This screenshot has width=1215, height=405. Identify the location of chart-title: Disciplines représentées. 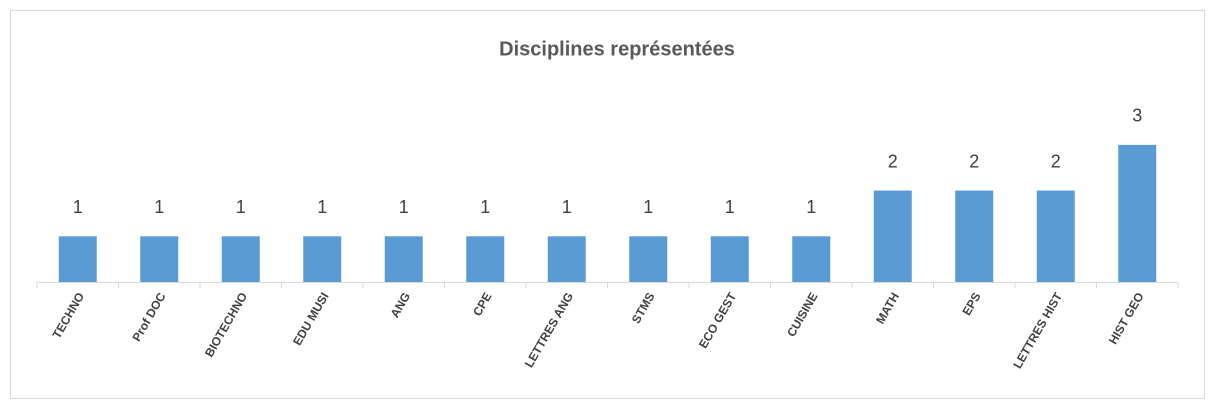
(617, 49).